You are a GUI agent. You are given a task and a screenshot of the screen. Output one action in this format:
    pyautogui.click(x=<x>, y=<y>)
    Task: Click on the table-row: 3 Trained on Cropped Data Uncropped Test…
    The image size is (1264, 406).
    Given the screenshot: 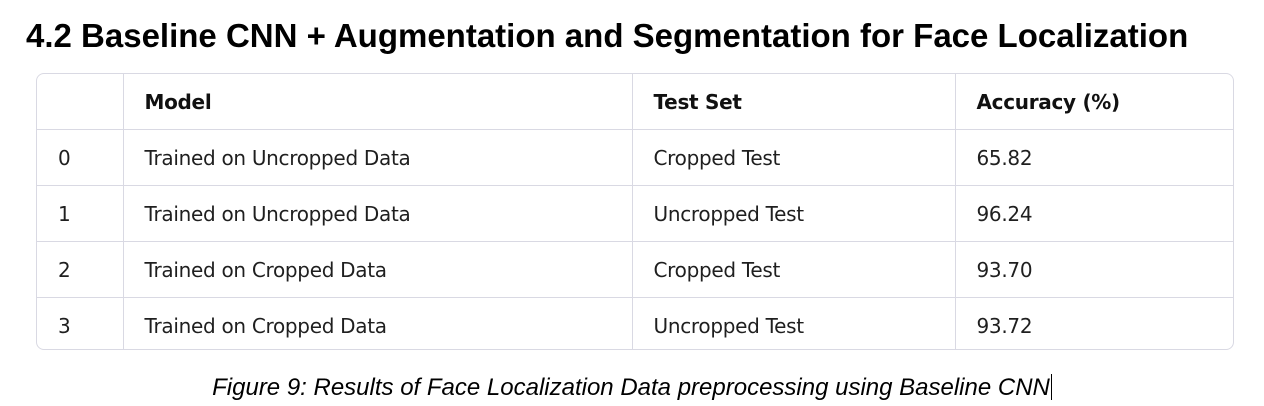 What is the action you would take?
    pyautogui.click(x=635, y=323)
    